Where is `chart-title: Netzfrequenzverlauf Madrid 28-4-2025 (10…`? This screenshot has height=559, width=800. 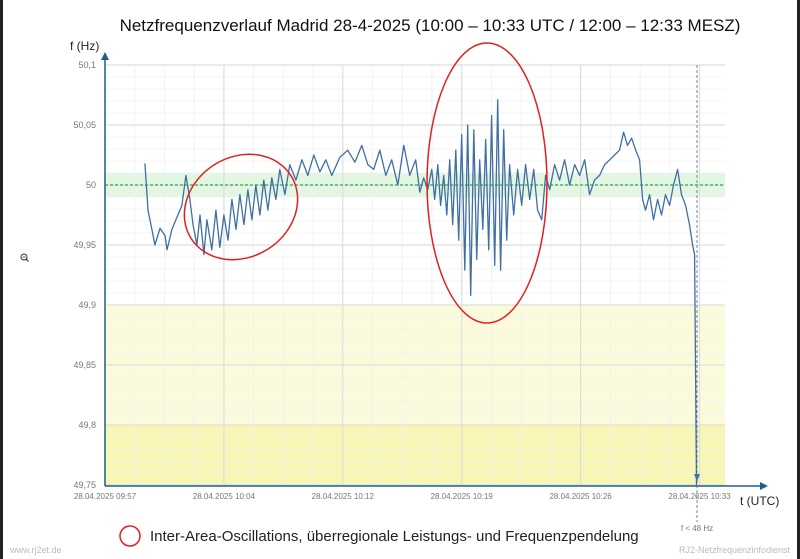 chart-title: Netzfrequenzverlauf Madrid 28-4-2025 (10… is located at coordinates (430, 25).